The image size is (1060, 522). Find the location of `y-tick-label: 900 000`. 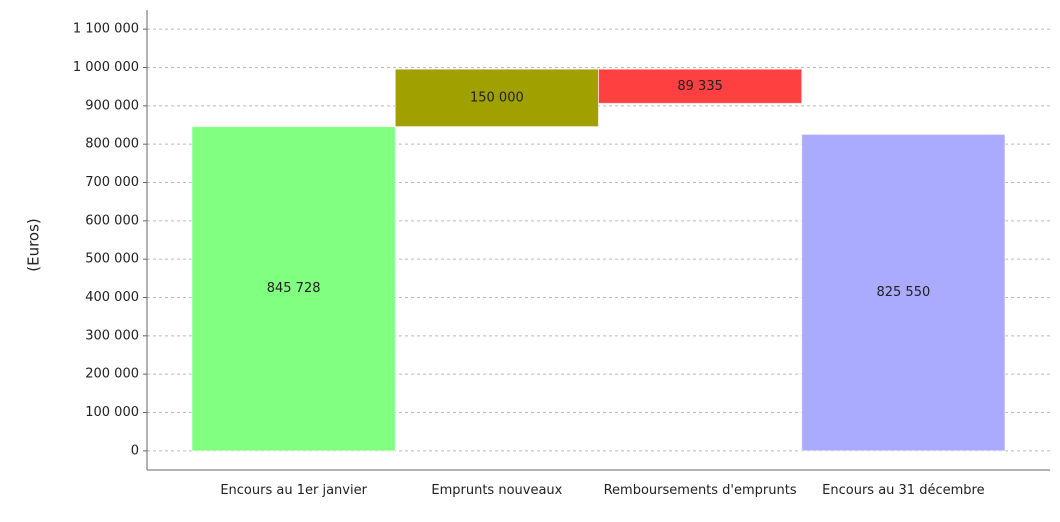

y-tick-label: 900 000 is located at coordinates (112, 105).